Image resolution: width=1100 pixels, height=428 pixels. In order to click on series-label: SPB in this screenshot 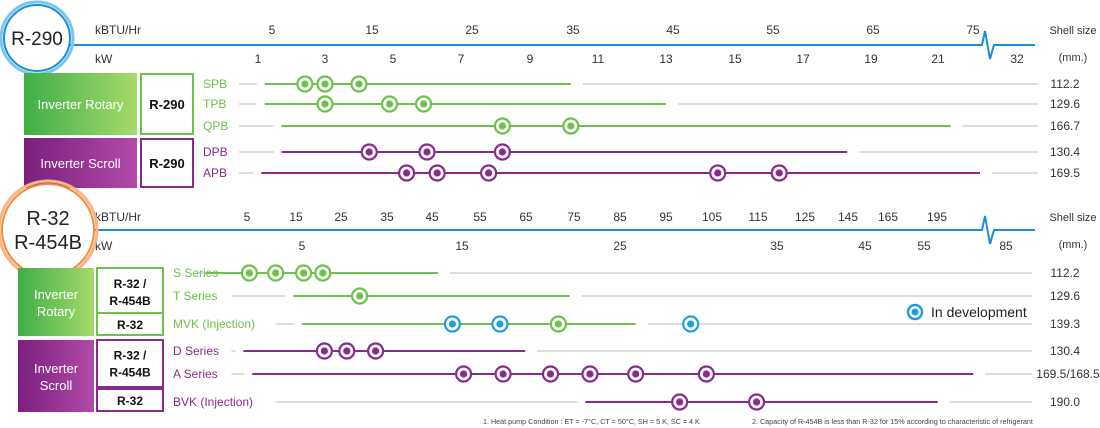, I will do `click(215, 84)`.